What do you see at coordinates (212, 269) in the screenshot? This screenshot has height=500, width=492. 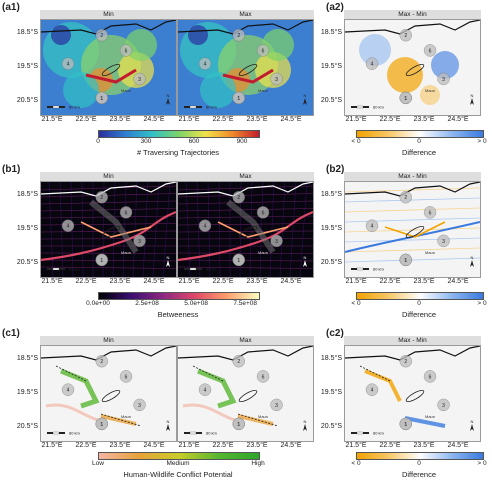 I see `scale-text: 80 km` at bounding box center [212, 269].